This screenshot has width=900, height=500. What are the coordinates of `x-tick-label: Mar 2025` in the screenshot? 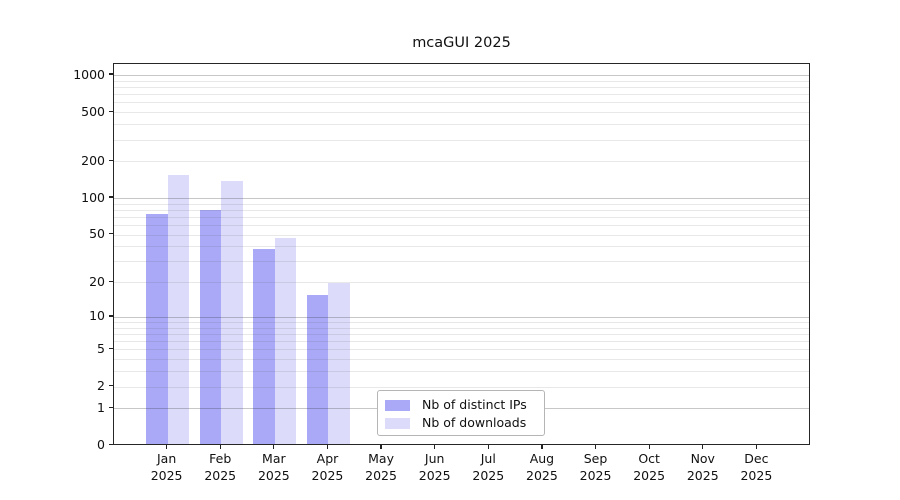 It's located at (273, 467).